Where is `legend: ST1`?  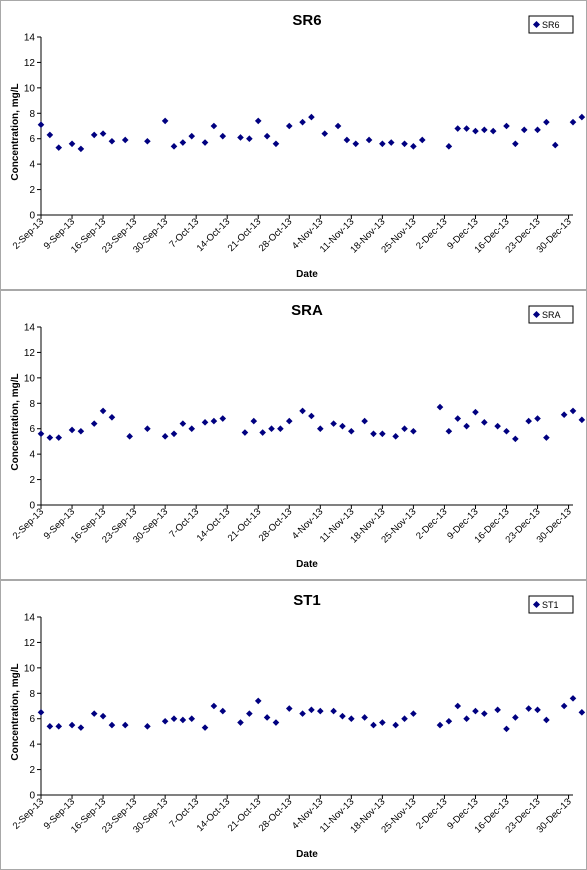 legend: ST1 is located at coordinates (551, 604).